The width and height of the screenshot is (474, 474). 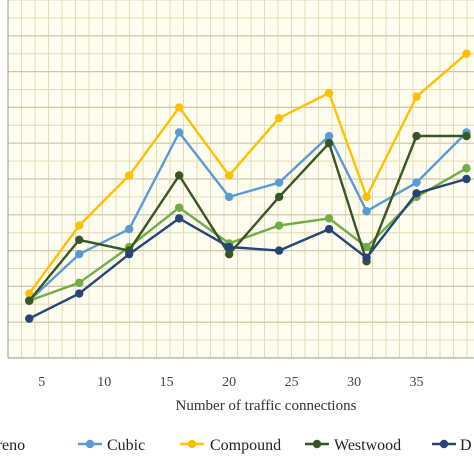 What do you see at coordinates (292, 382) in the screenshot?
I see `x-tick-label: 25` at bounding box center [292, 382].